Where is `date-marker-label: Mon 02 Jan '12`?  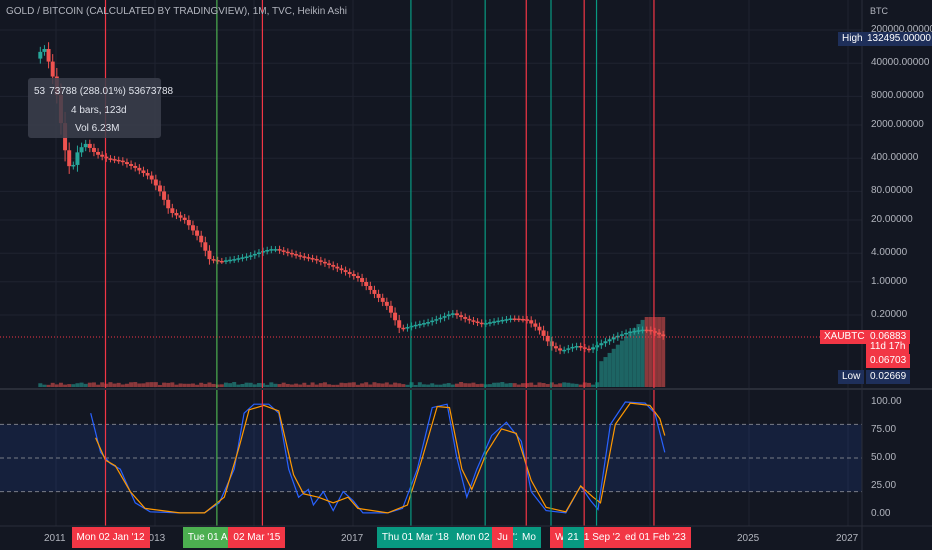 date-marker-label: Mon 02 Jan '12 is located at coordinates (111, 537).